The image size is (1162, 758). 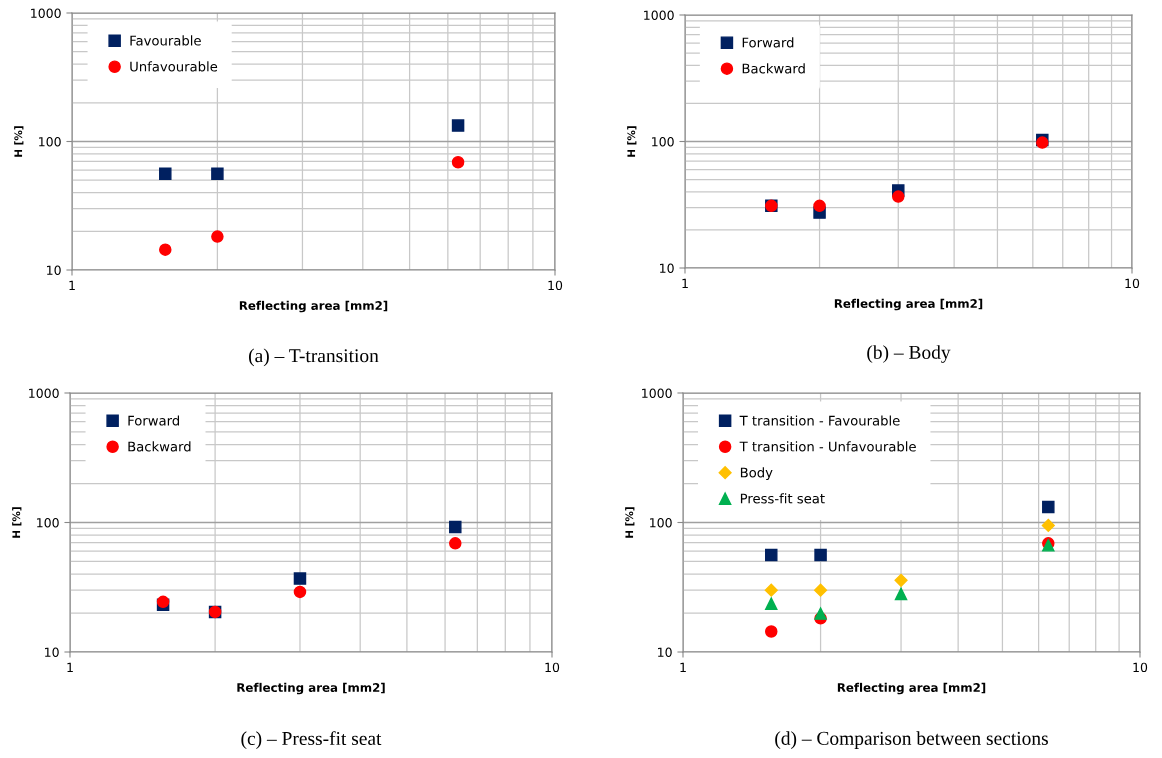 I want to click on legend-label: Body, so click(x=756, y=474).